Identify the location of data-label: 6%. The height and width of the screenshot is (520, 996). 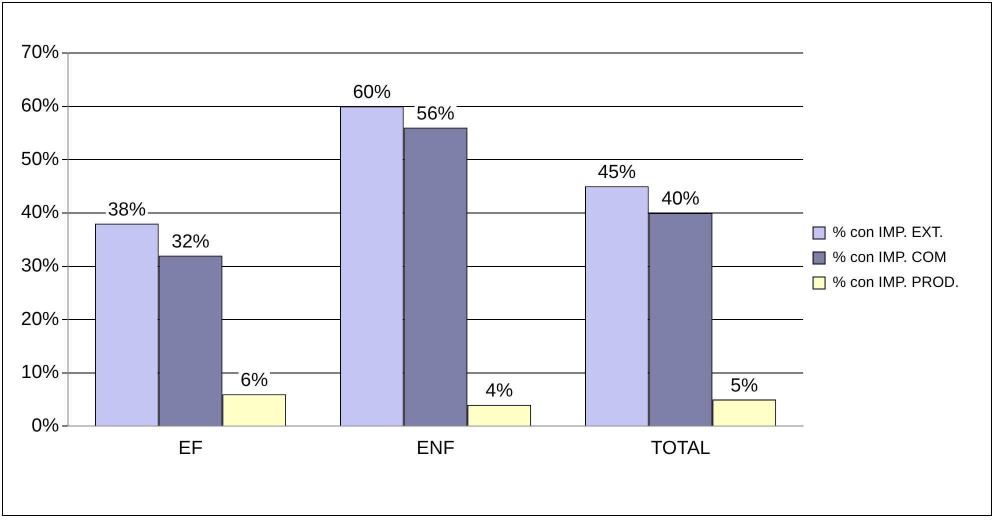
(254, 380).